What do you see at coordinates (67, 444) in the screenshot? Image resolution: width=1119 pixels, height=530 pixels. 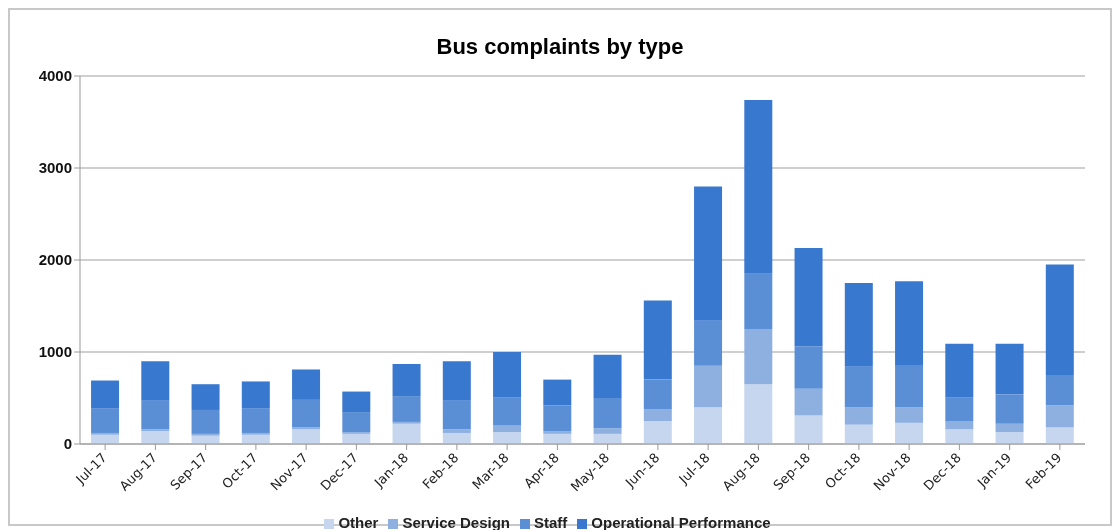 I see `y-tick-label: 0` at bounding box center [67, 444].